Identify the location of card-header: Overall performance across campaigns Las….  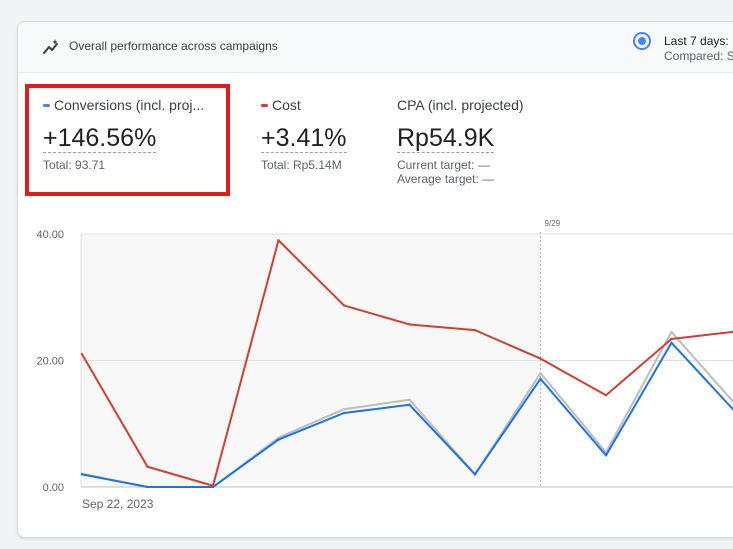
(375, 47).